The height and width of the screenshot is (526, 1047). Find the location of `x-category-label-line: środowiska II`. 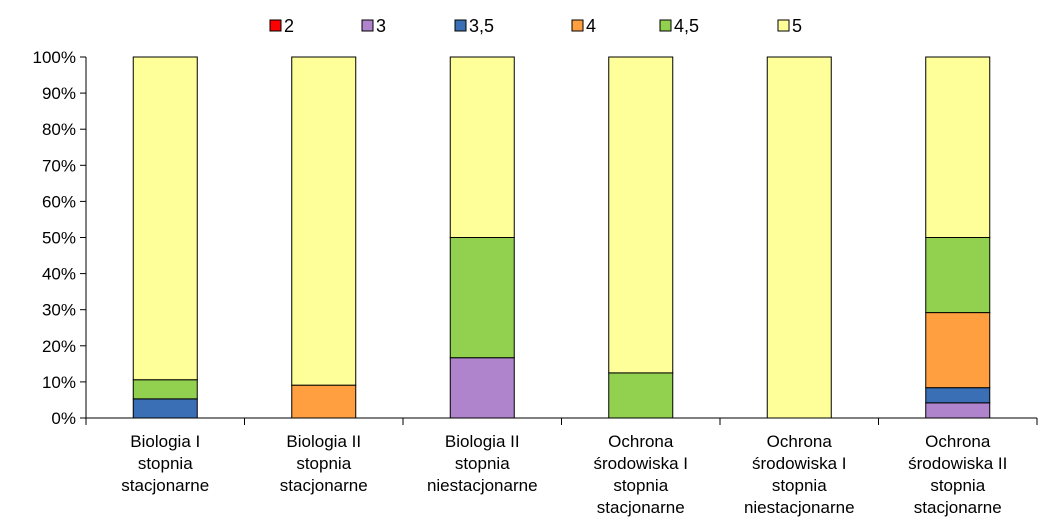

x-category-label-line: środowiska II is located at coordinates (957, 463).